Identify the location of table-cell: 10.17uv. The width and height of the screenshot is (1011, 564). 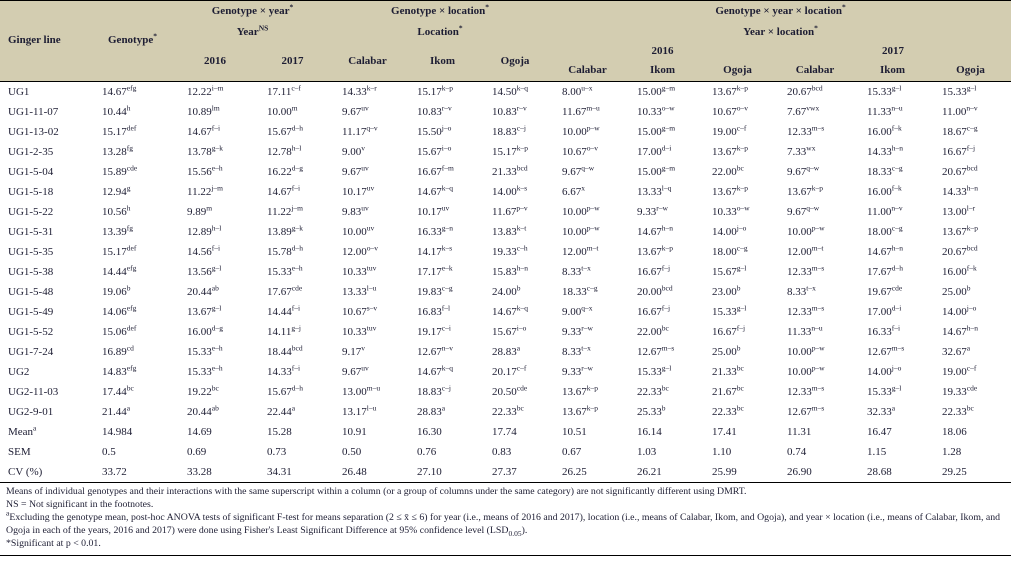
(433, 210).